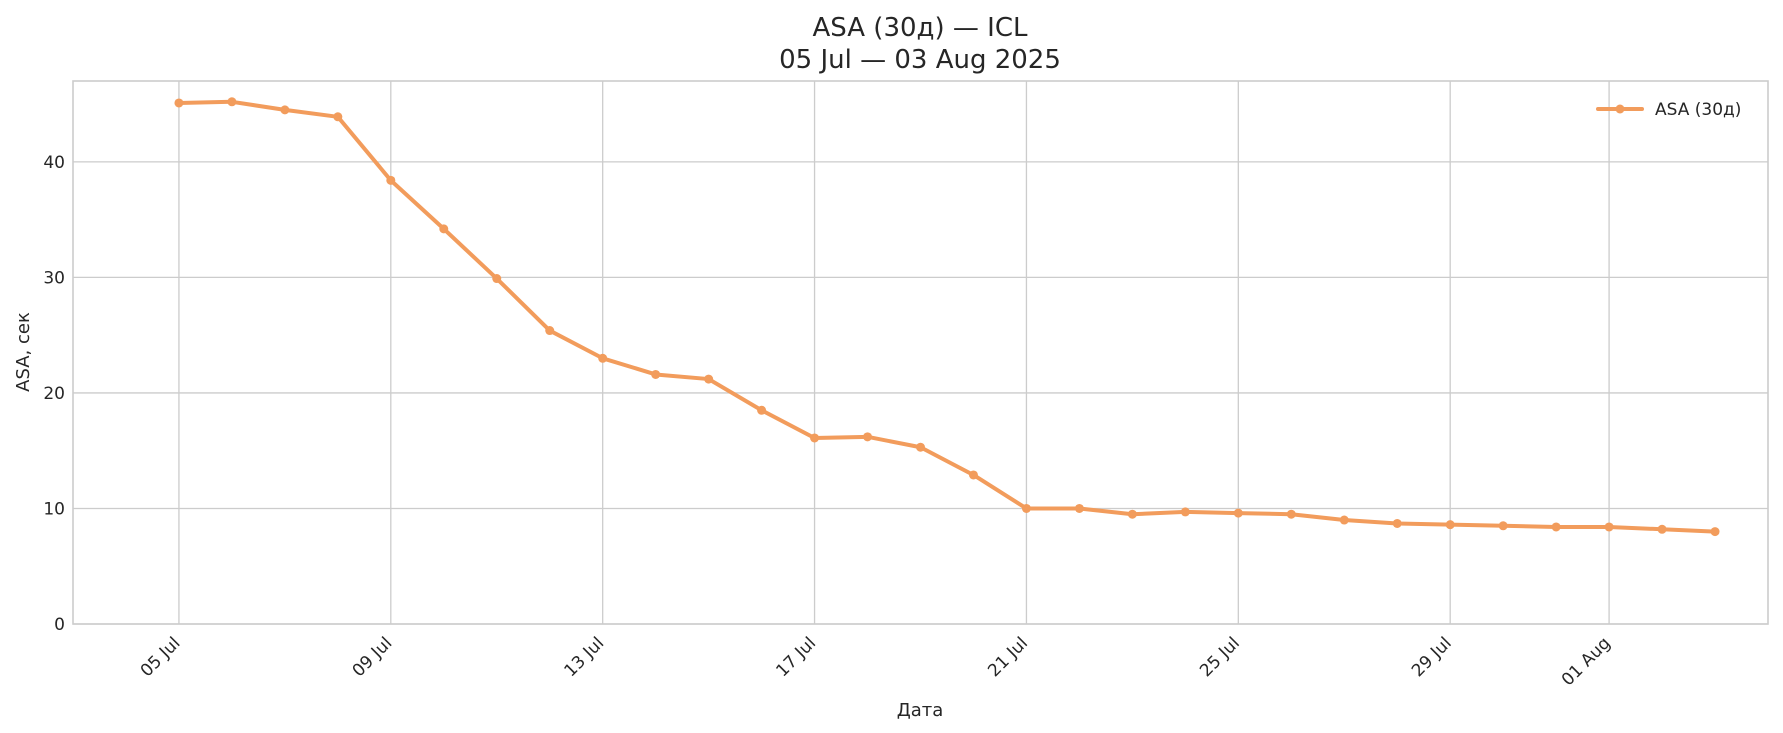 Image resolution: width=1783 pixels, height=733 pixels. What do you see at coordinates (54, 163) in the screenshot?
I see `y-tick-label: 40` at bounding box center [54, 163].